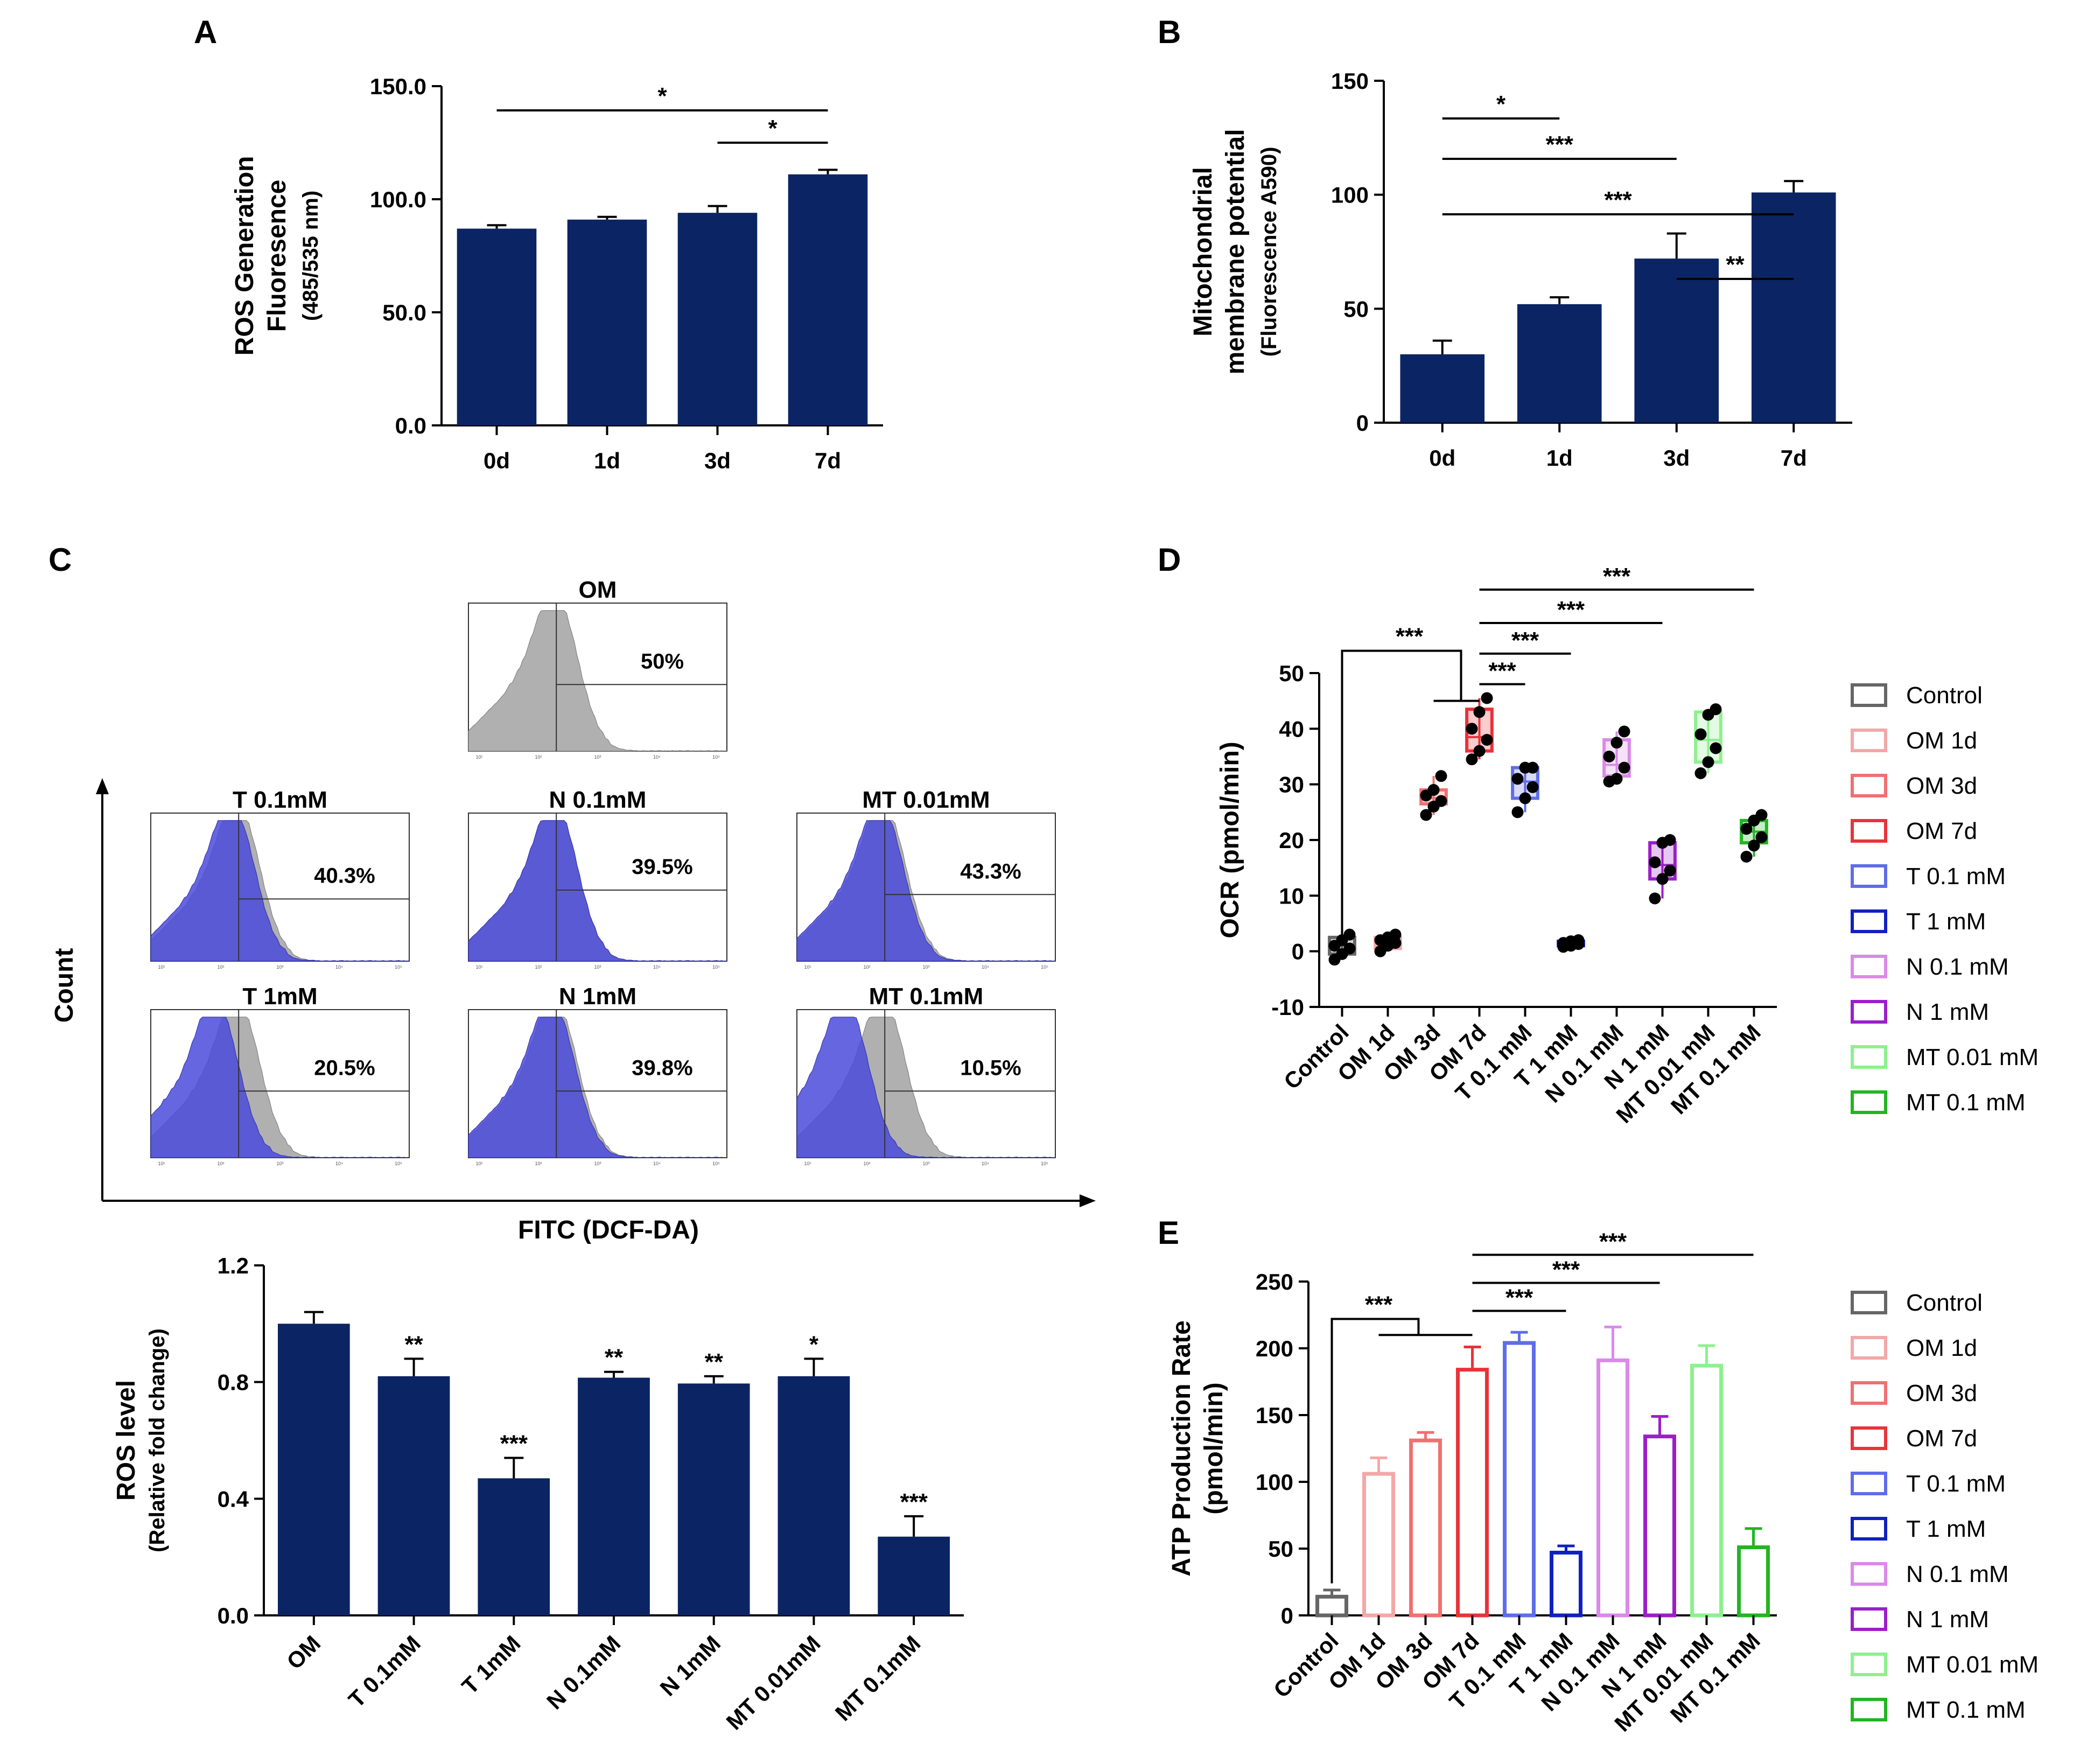 This screenshot has width=2080, height=1764. What do you see at coordinates (990, 1068) in the screenshot?
I see `histogram-percent: 10.5%` at bounding box center [990, 1068].